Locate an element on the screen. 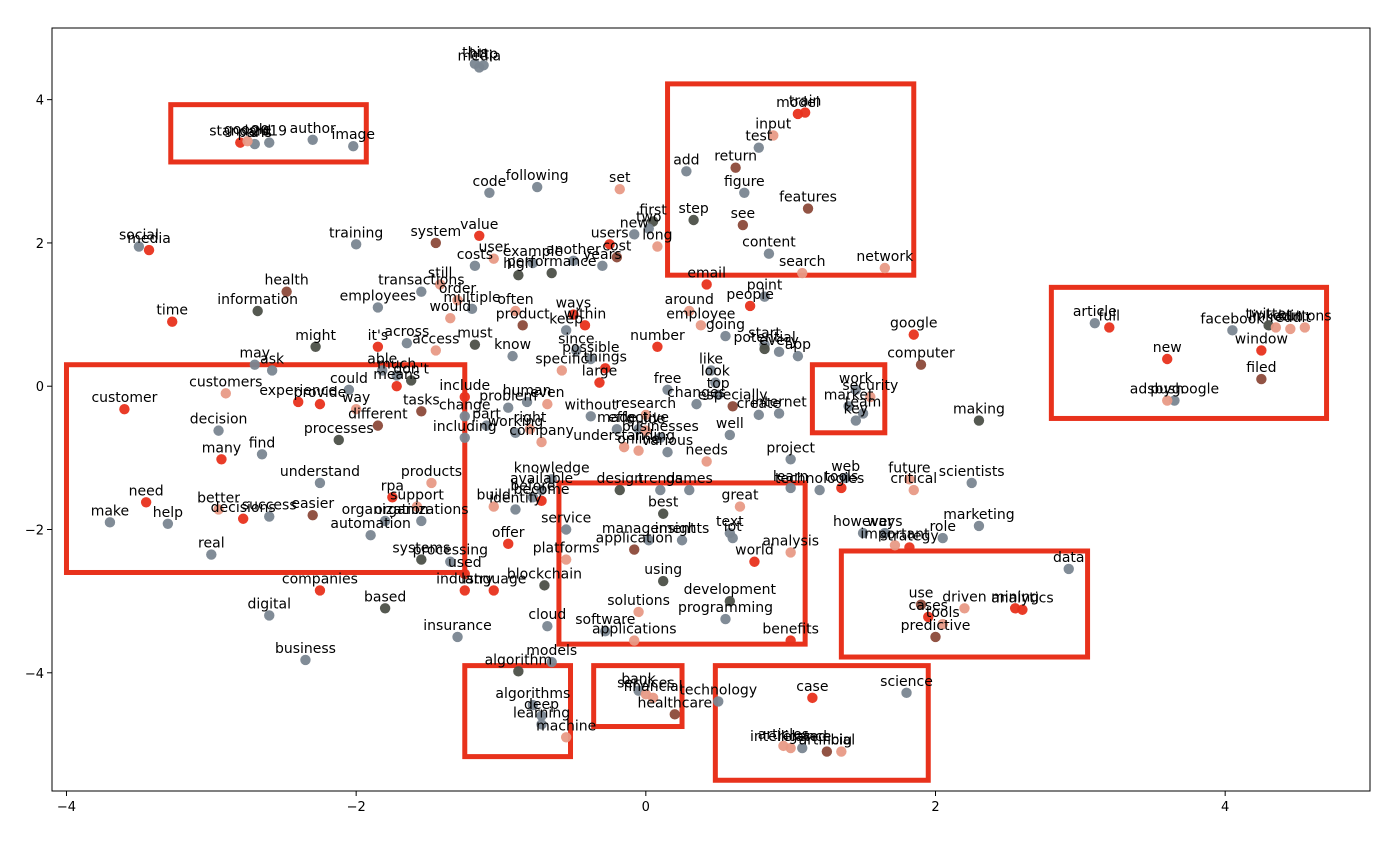 The width and height of the screenshot is (1400, 843). point-label: analytics is located at coordinates (1022, 599).